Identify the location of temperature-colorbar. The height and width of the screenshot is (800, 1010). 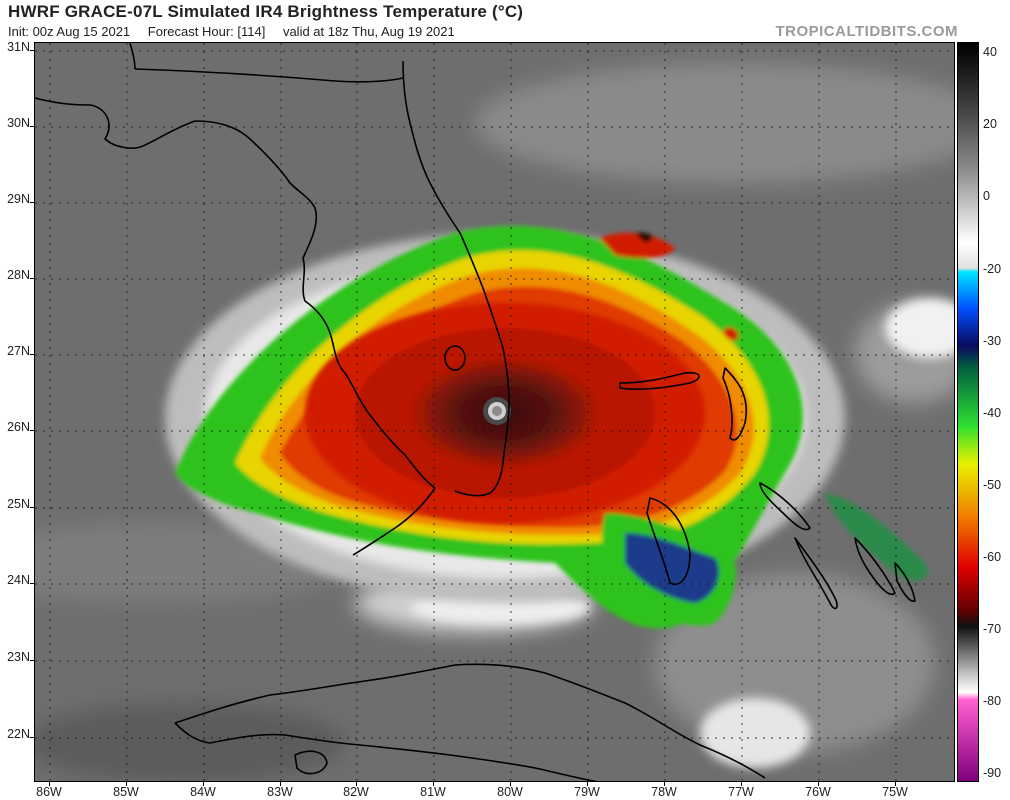
(968, 412).